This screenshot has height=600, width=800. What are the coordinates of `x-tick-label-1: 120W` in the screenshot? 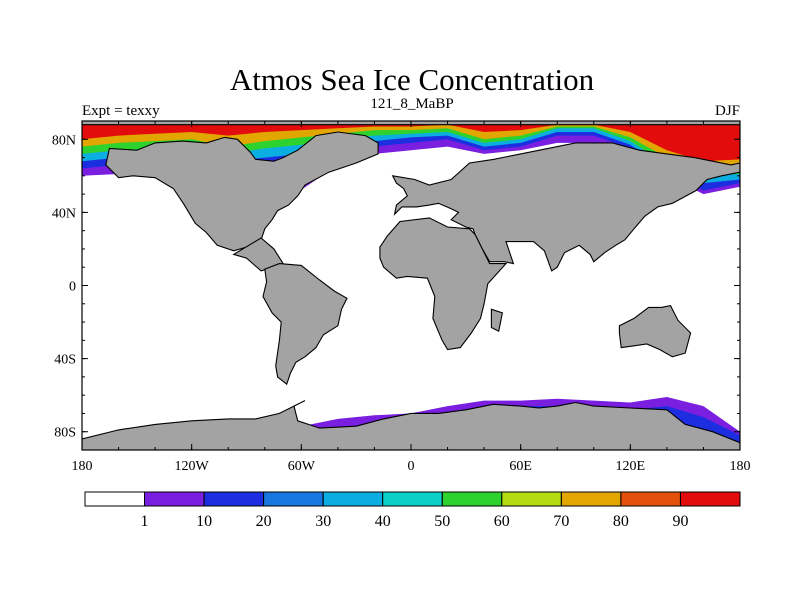 It's located at (192, 466).